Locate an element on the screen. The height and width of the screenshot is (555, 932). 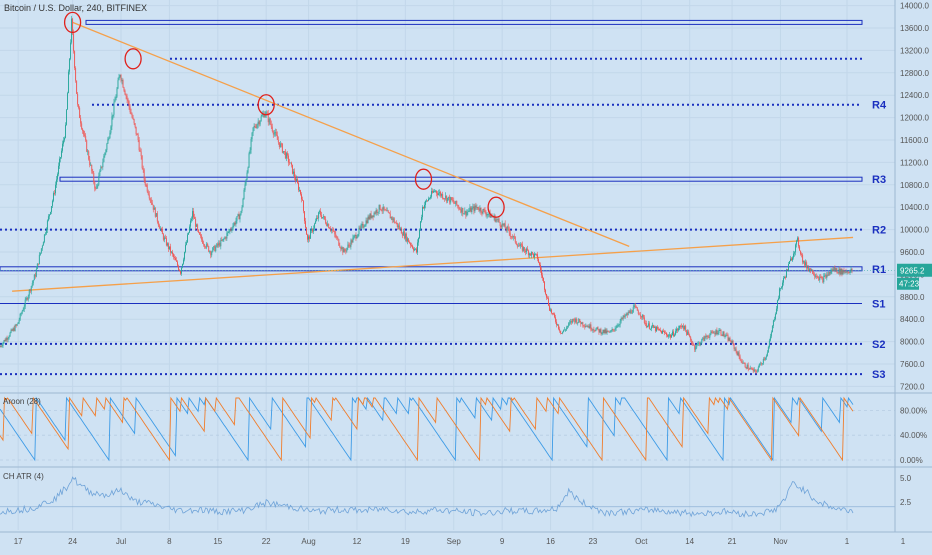
level-label-r2: R2 is located at coordinates (879, 231).